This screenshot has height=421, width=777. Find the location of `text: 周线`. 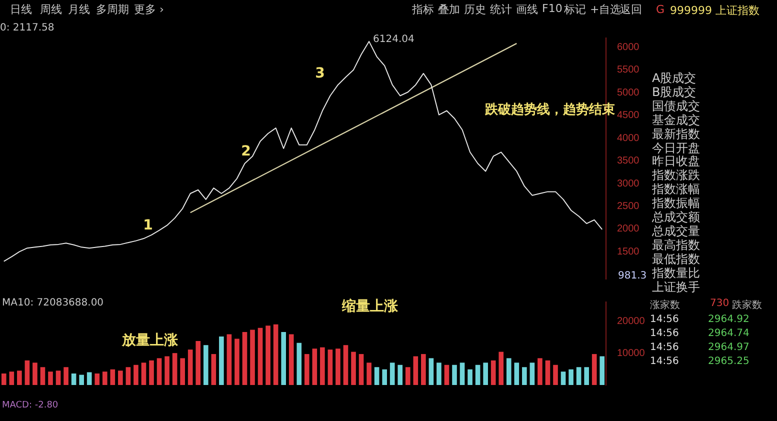

text: 周线 is located at coordinates (51, 9).